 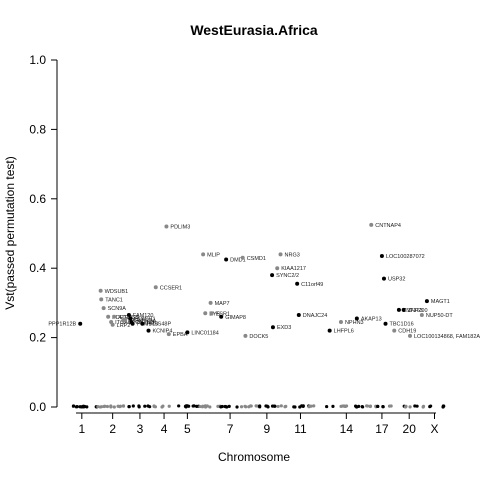 I want to click on x-axis-label: Chromosome, so click(x=254, y=457).